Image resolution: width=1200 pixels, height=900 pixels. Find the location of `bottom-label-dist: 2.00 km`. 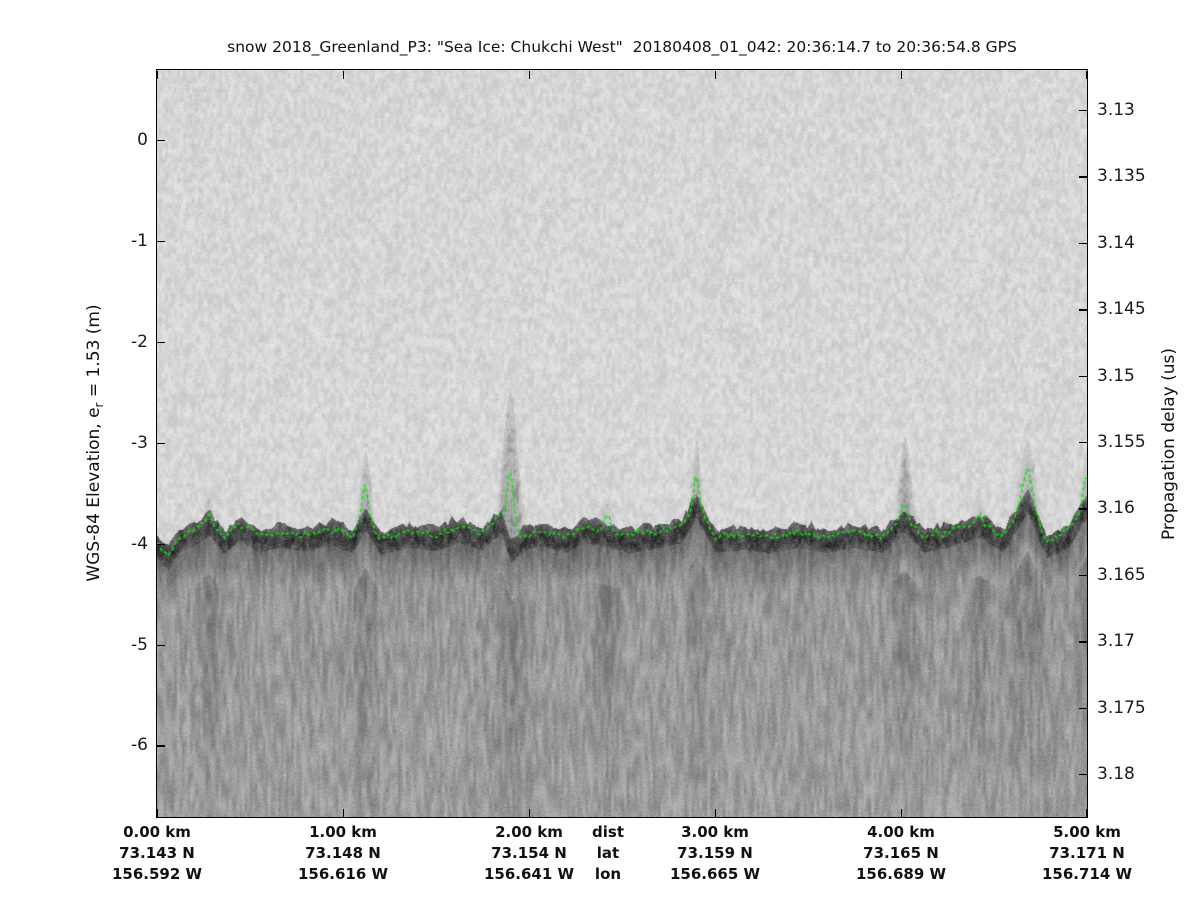

bottom-label-dist: 2.00 km is located at coordinates (529, 832).